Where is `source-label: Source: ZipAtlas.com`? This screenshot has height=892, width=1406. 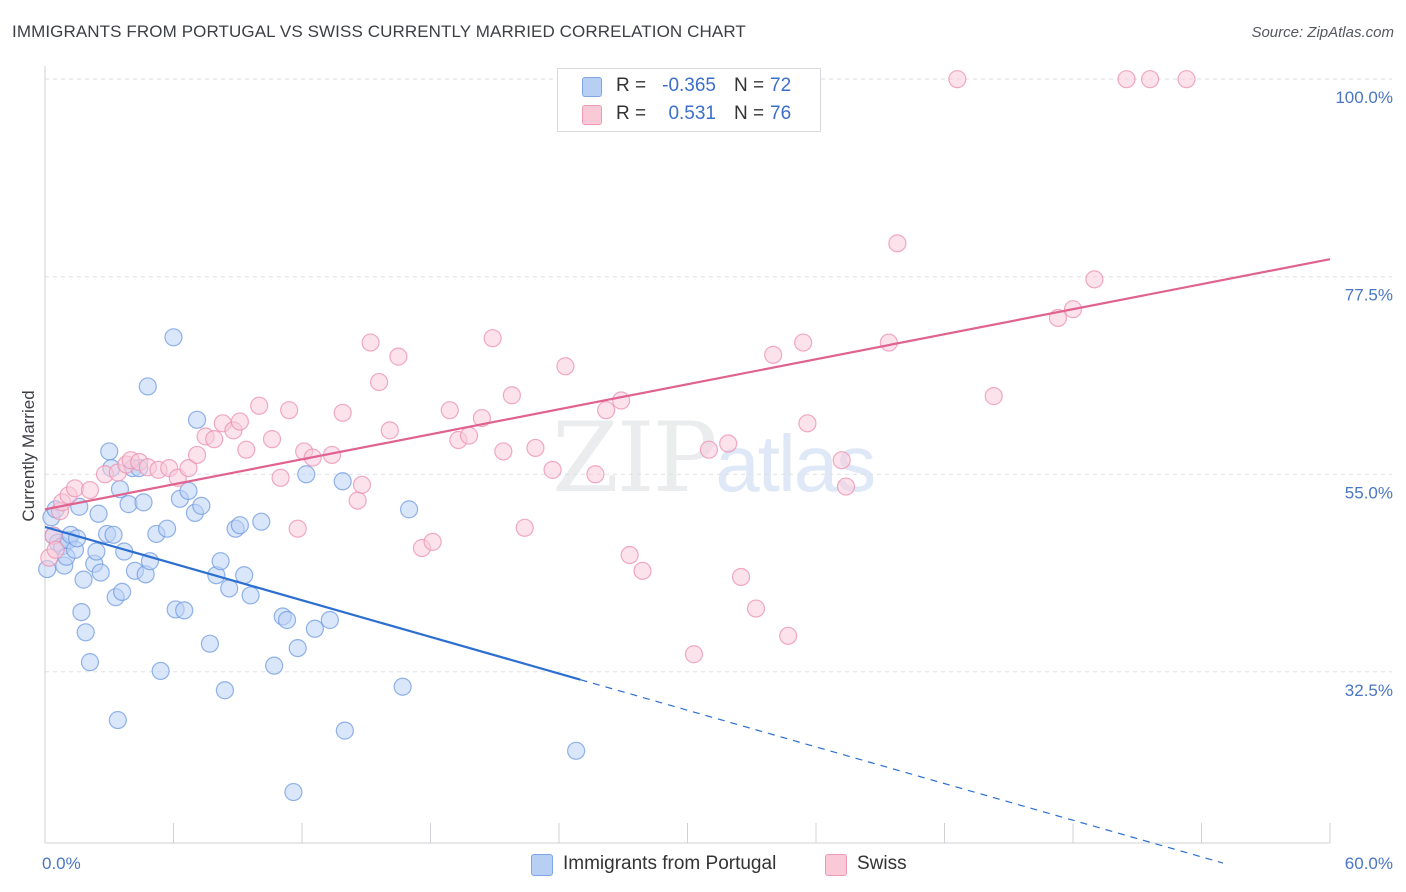 source-label: Source: ZipAtlas.com is located at coordinates (1322, 32).